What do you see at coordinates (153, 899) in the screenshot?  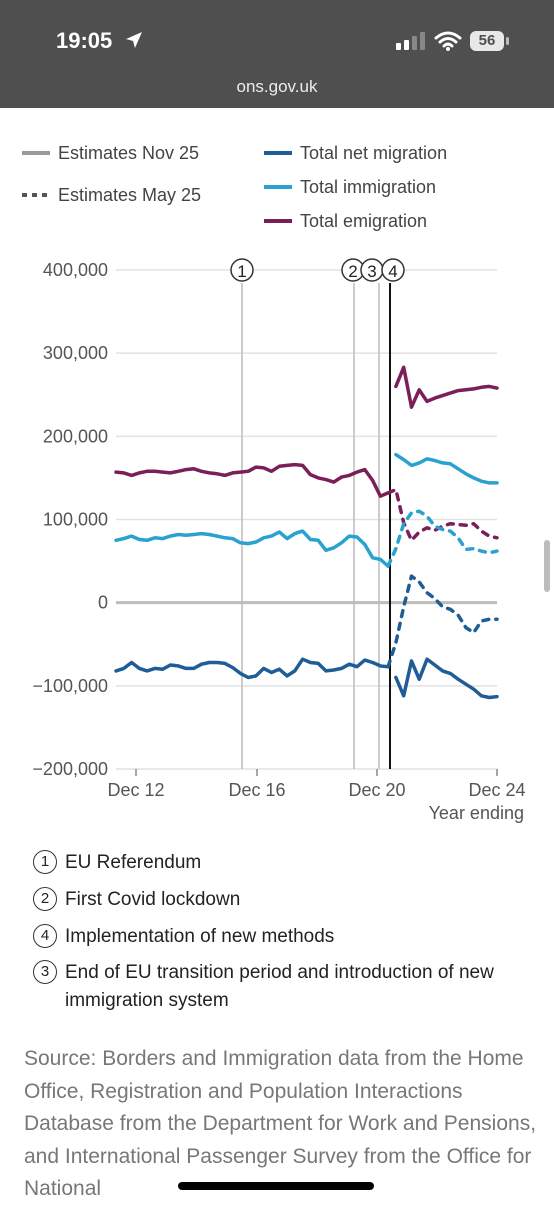 I see `note-text: First Covid lockdown` at bounding box center [153, 899].